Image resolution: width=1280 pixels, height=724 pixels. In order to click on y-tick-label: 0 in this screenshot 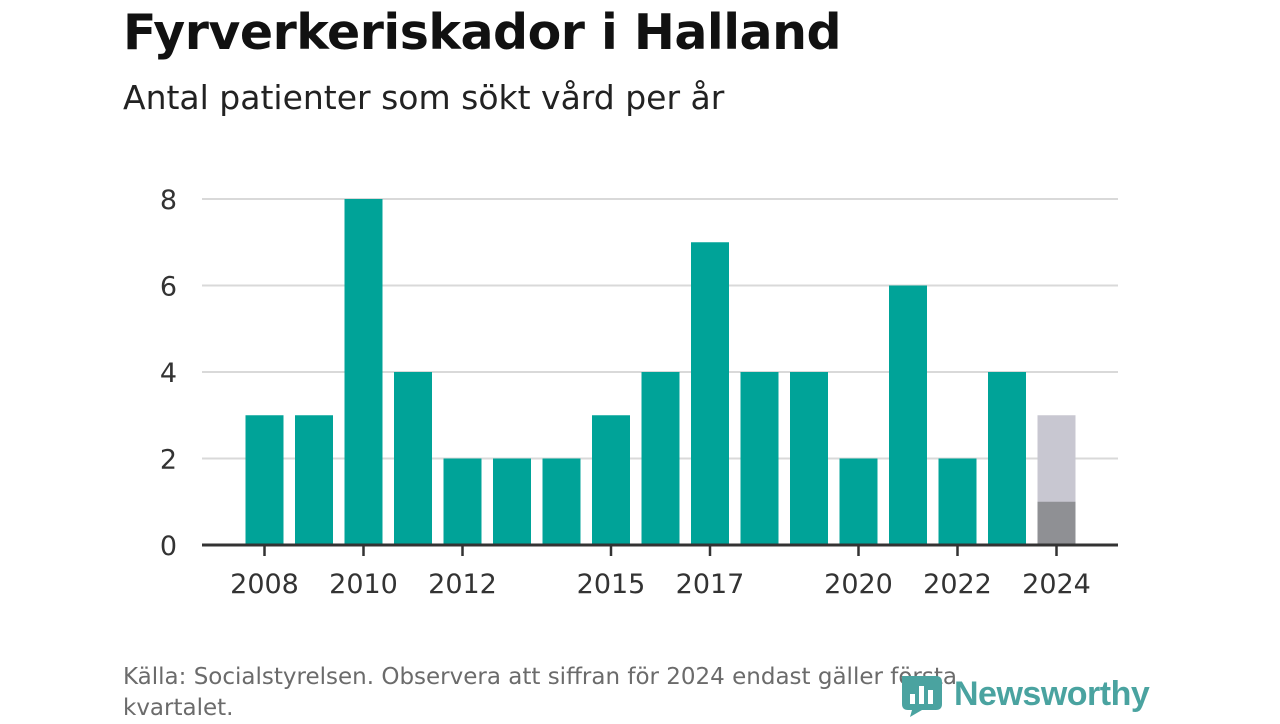, I will do `click(168, 546)`.